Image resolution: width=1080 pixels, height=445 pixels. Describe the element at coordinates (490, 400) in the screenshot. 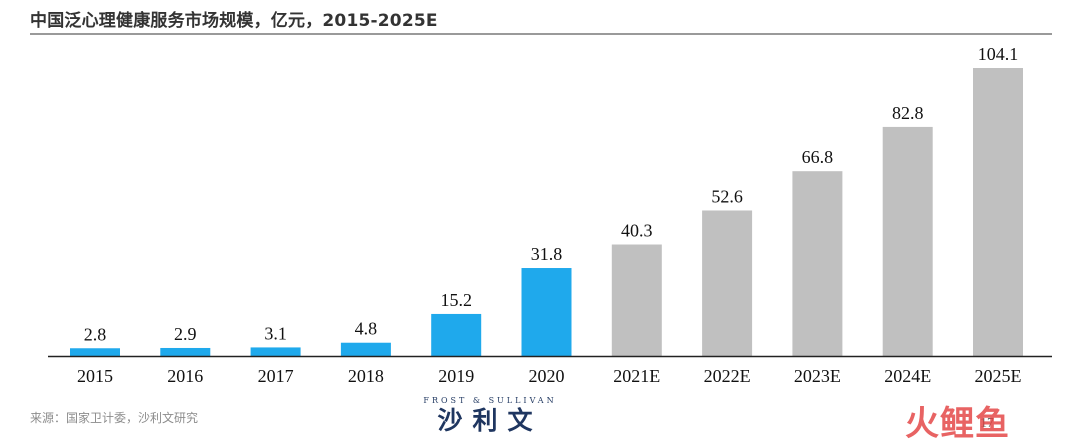

I see `logo-english-text: FROST & SULLIVAN` at that location.